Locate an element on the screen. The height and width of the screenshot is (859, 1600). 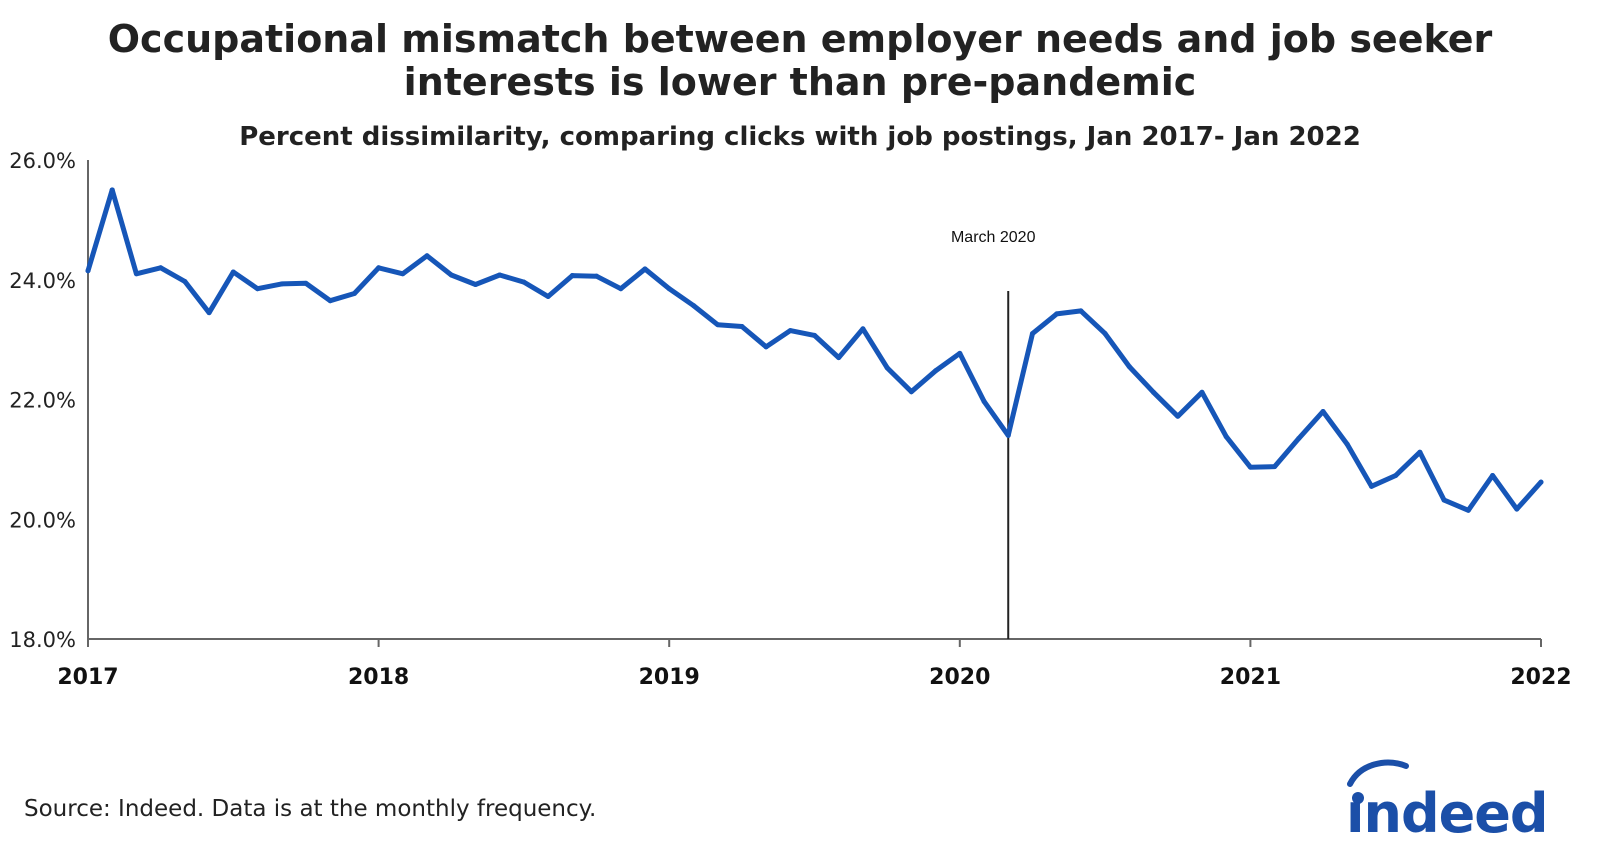
x-tick-label: 2017 is located at coordinates (87, 677).